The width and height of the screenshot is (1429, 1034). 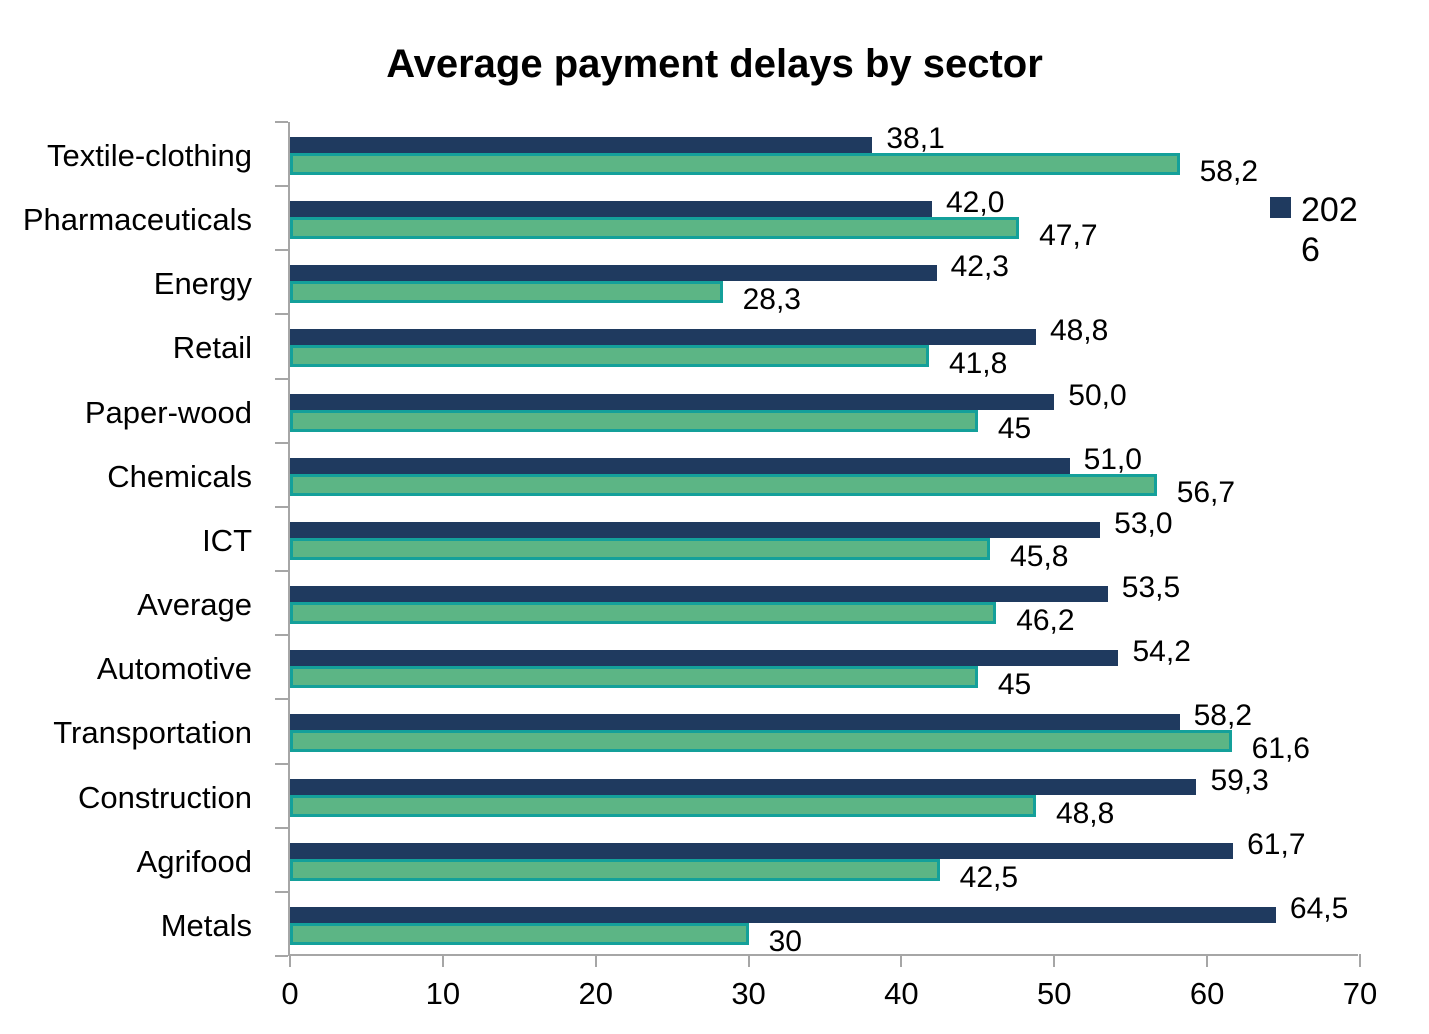 I want to click on x-axis-tick-label: 30, so click(x=748, y=993).